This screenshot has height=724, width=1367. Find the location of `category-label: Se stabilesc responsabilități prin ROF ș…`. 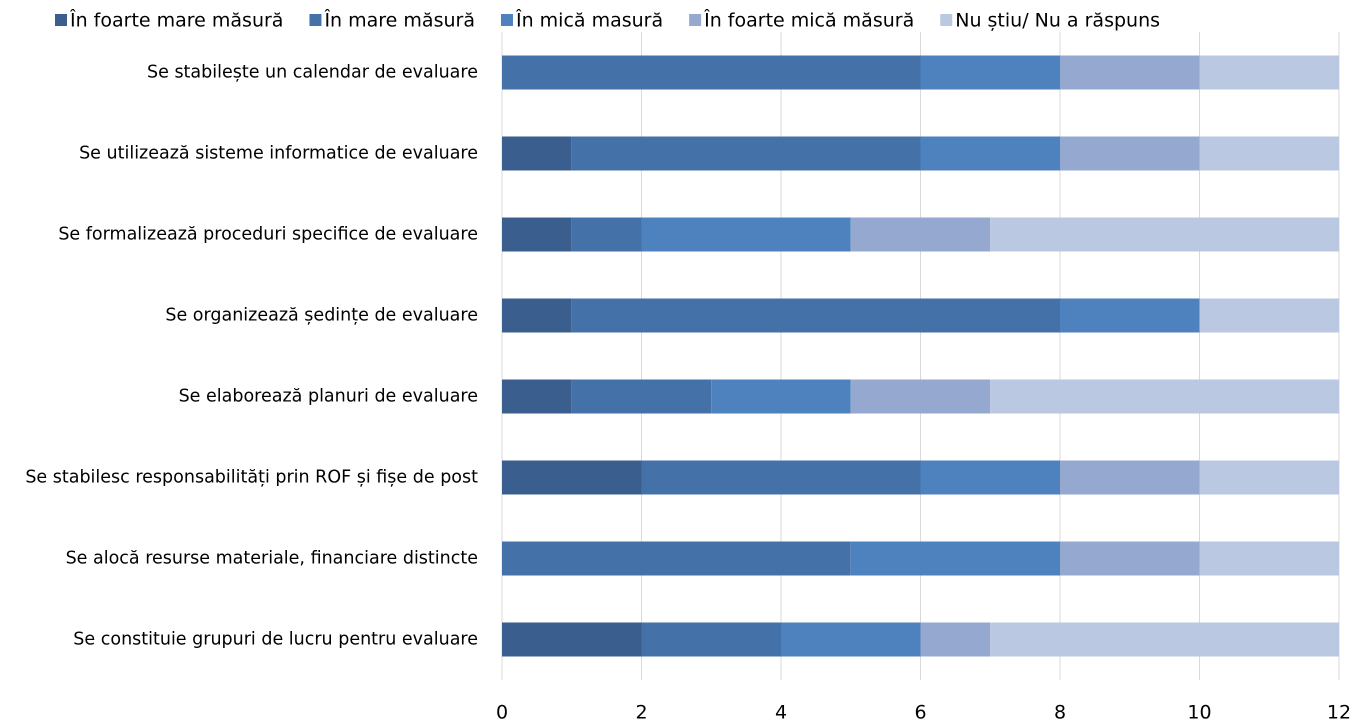

category-label: Se stabilesc responsabilități prin ROF ș… is located at coordinates (251, 478).